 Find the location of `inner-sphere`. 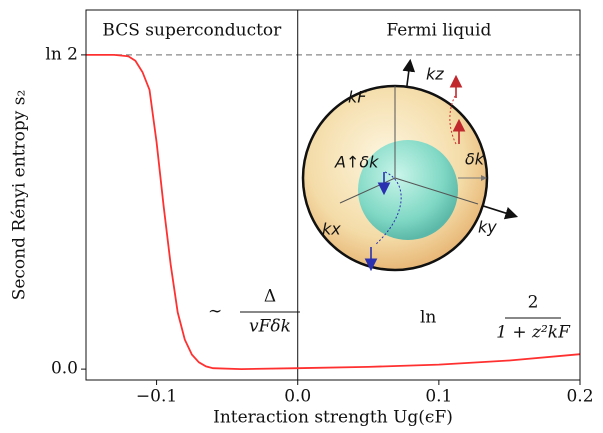

inner-sphere is located at coordinates (408, 190).